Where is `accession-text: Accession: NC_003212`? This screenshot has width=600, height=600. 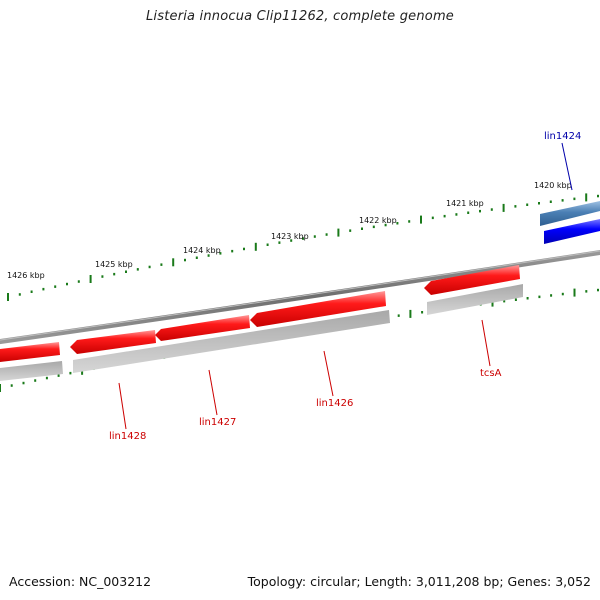
accession-text: Accession: NC_003212 is located at coordinates (80, 581).